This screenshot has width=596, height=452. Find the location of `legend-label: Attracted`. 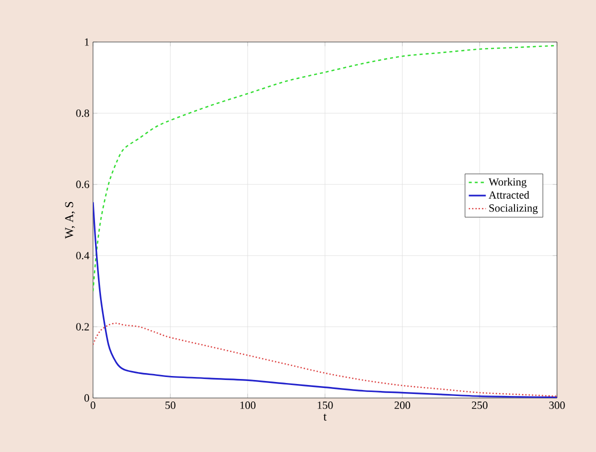

legend-label: Attracted is located at coordinates (509, 194).